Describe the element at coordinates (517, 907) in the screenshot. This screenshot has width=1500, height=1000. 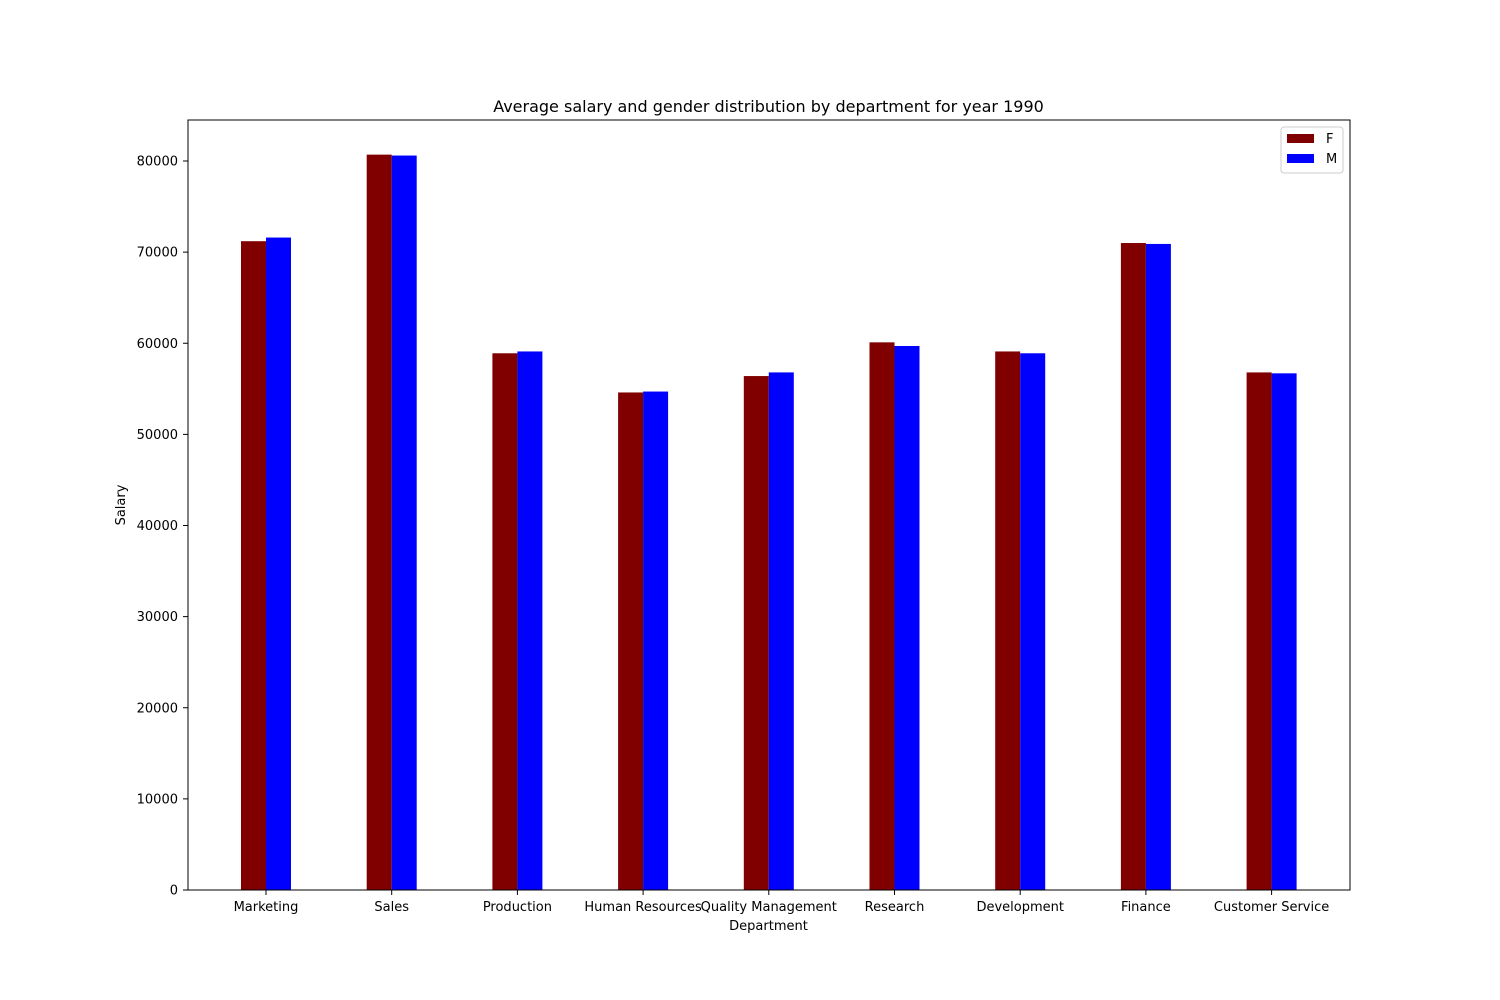
I see `x-tick-label: Production` at that location.